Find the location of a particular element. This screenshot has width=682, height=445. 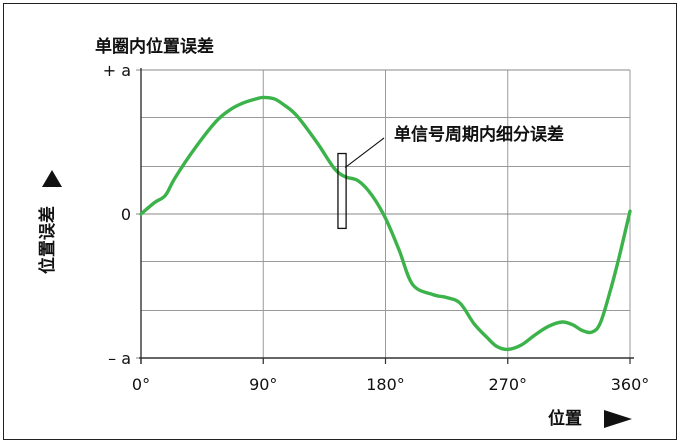

y-tick-label: – a is located at coordinates (119, 358).